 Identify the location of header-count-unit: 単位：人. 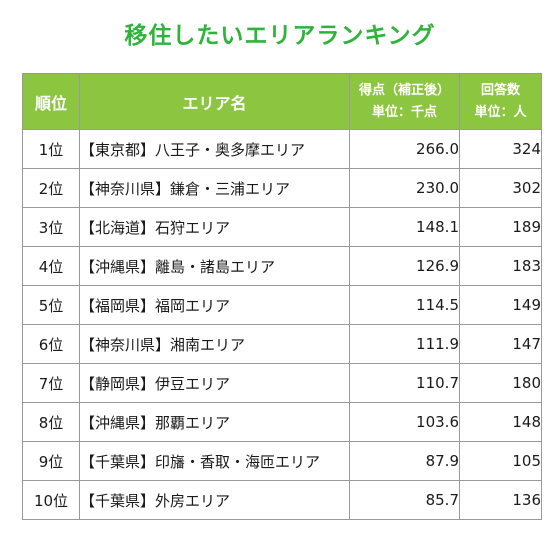
(500, 112).